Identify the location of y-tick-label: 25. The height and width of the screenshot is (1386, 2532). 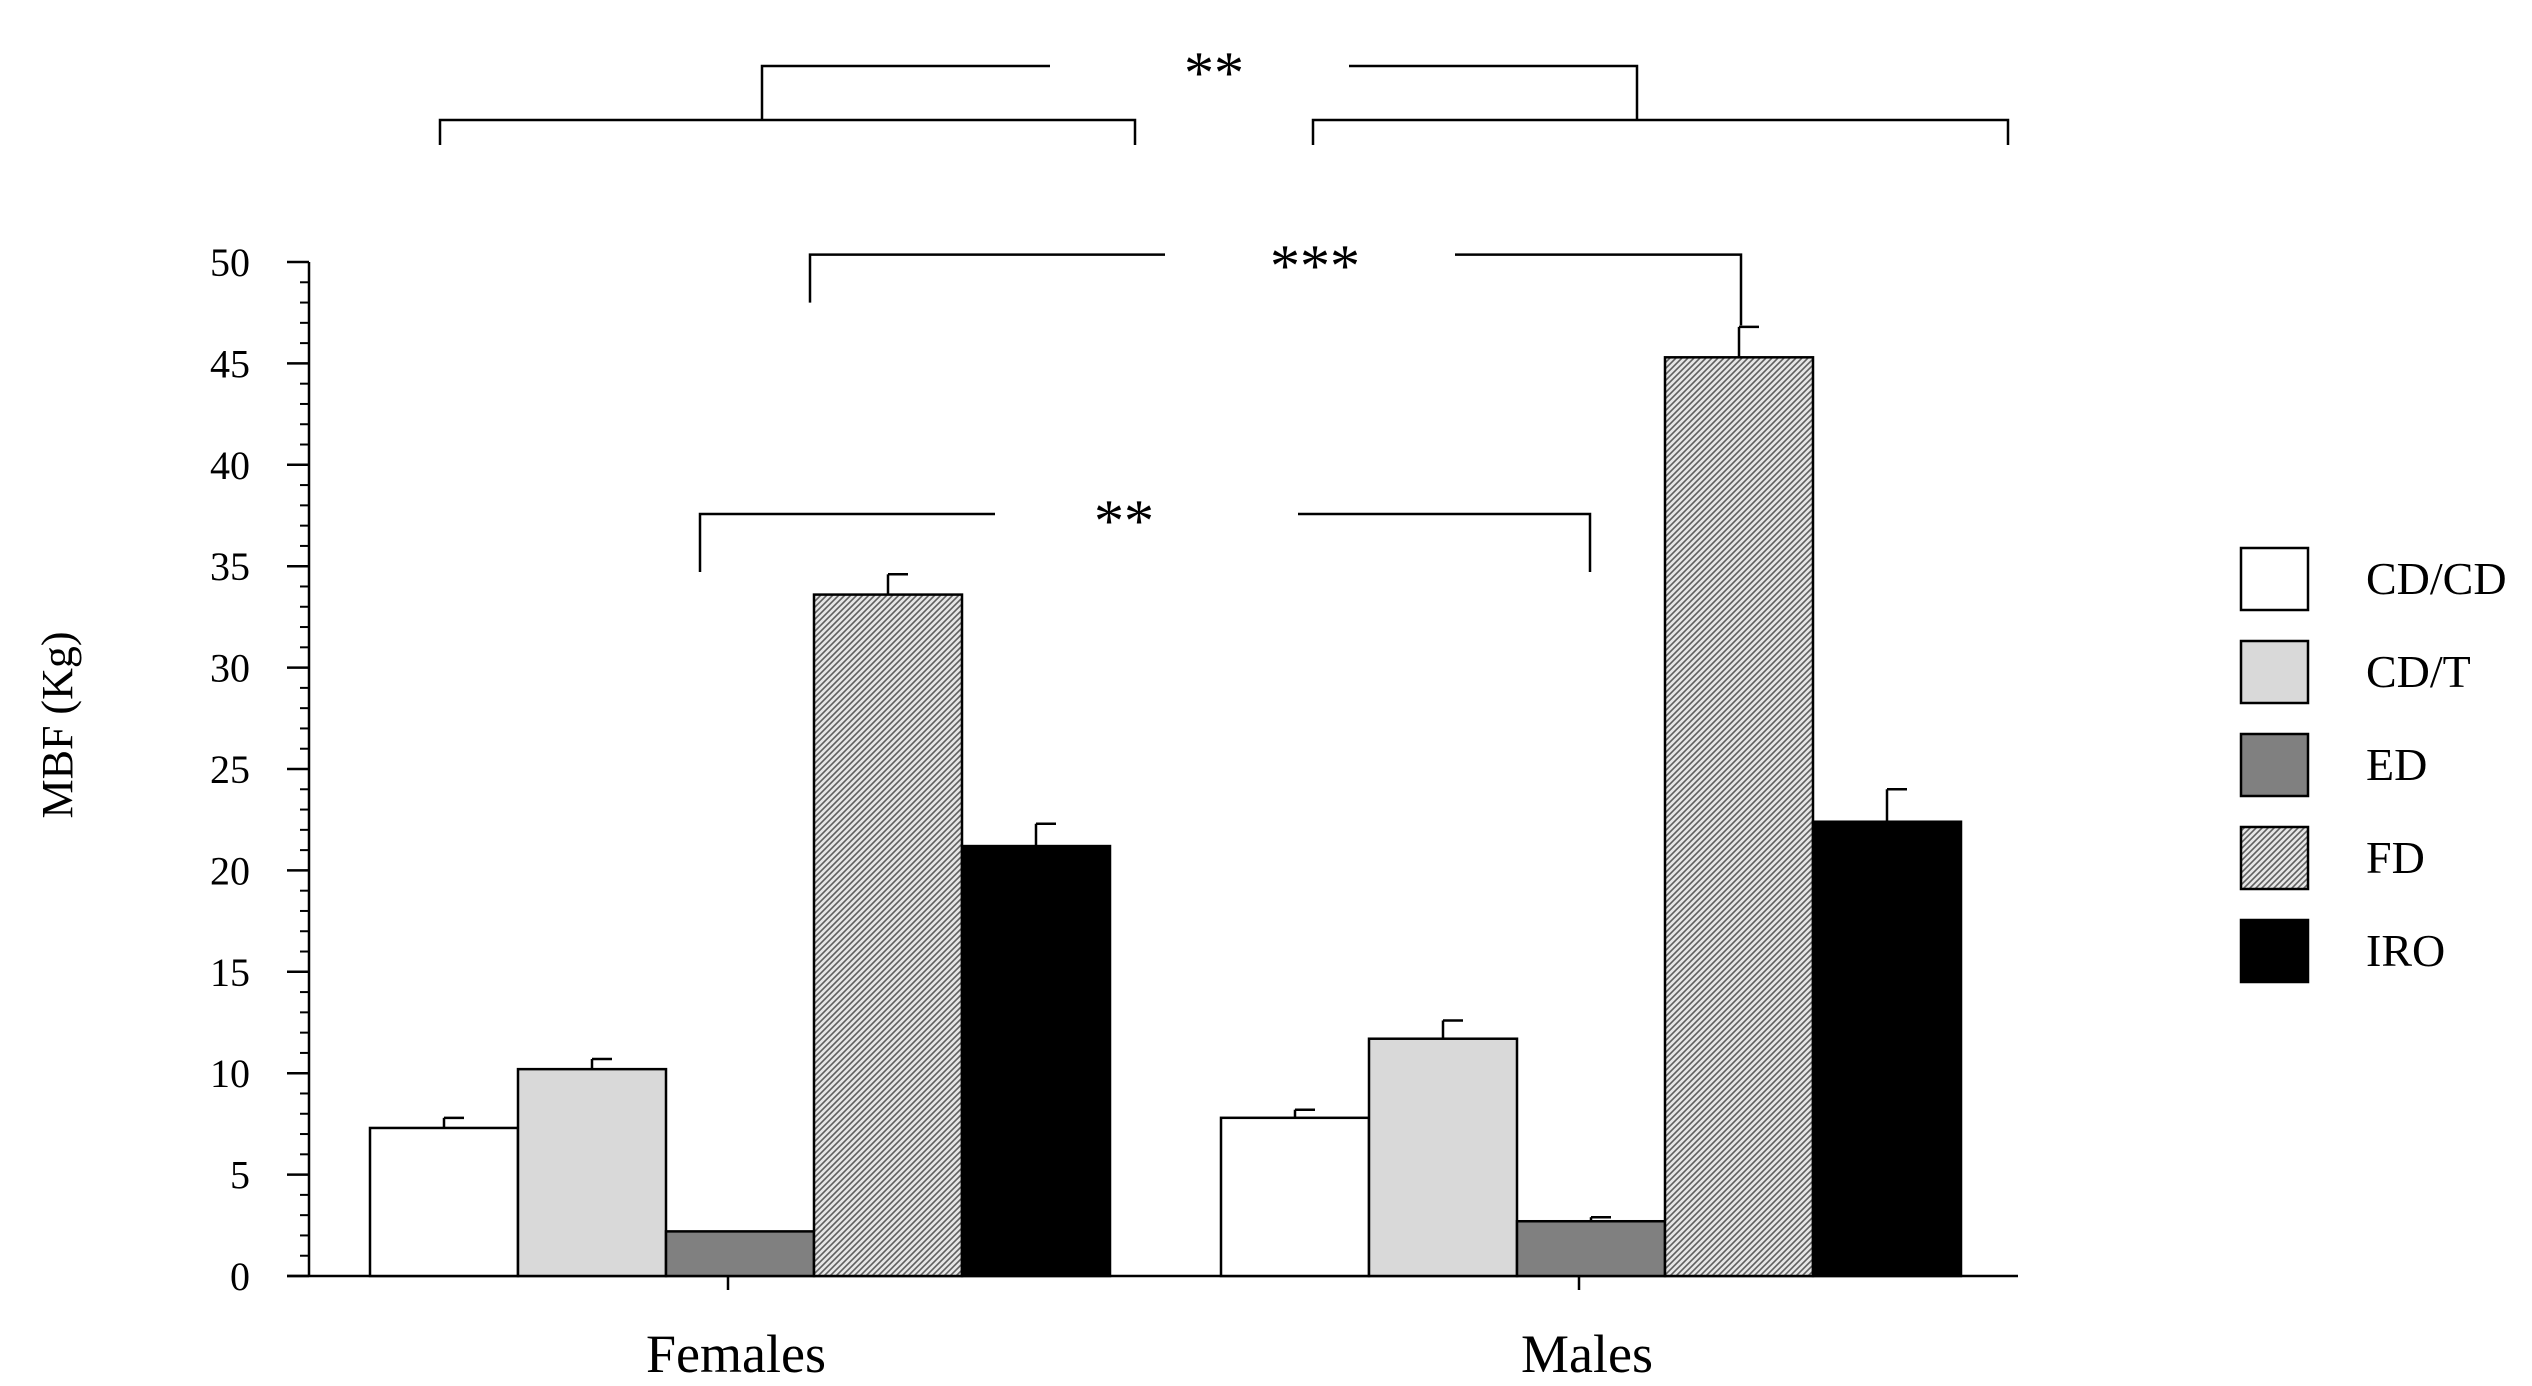
(230, 769).